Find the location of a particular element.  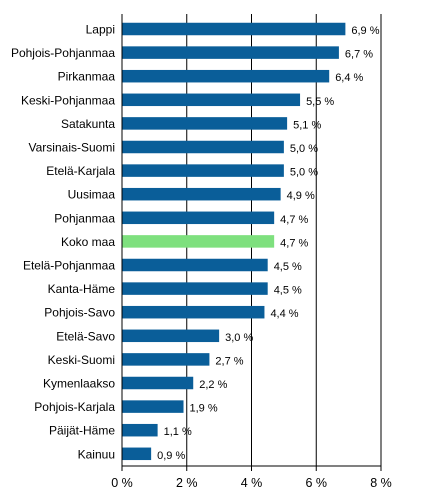

value-label: 6,7 % is located at coordinates (359, 55).